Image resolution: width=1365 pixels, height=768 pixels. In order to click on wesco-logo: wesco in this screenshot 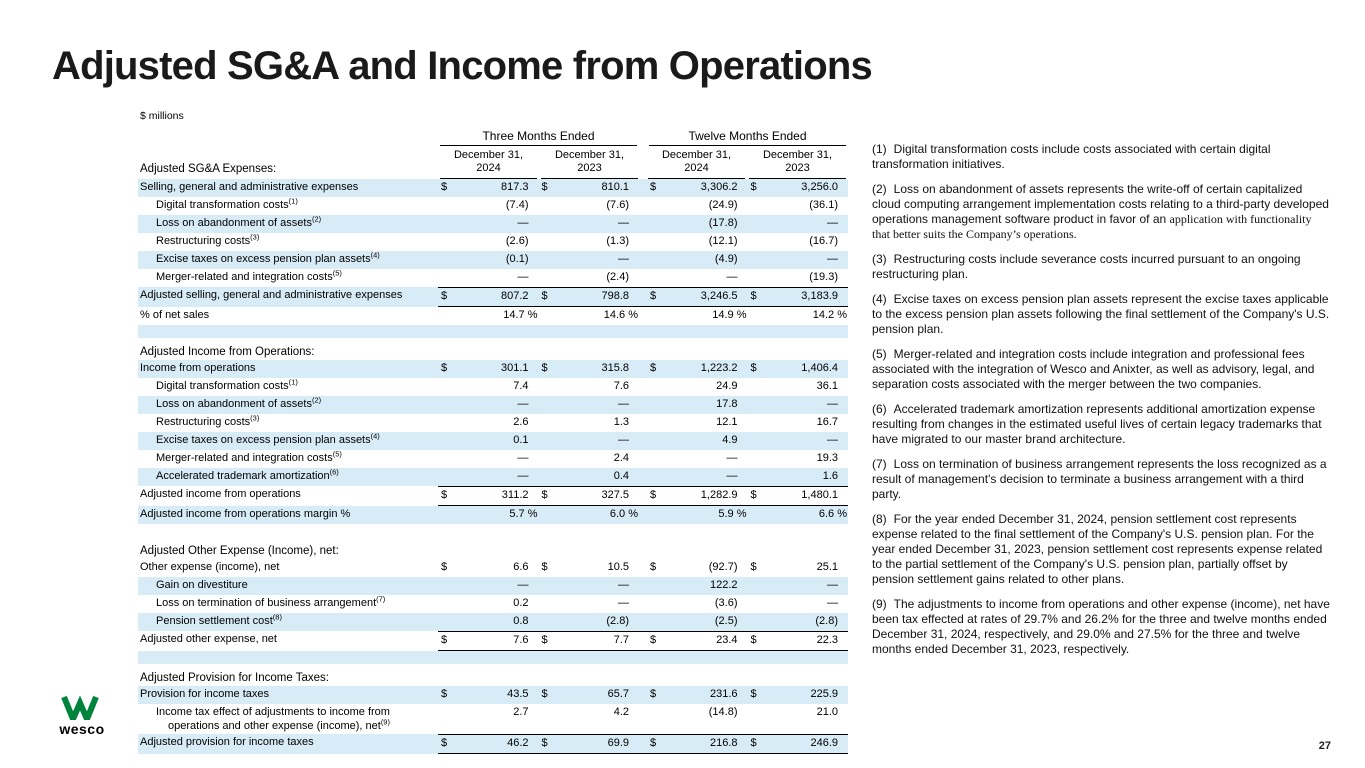, I will do `click(82, 716)`.